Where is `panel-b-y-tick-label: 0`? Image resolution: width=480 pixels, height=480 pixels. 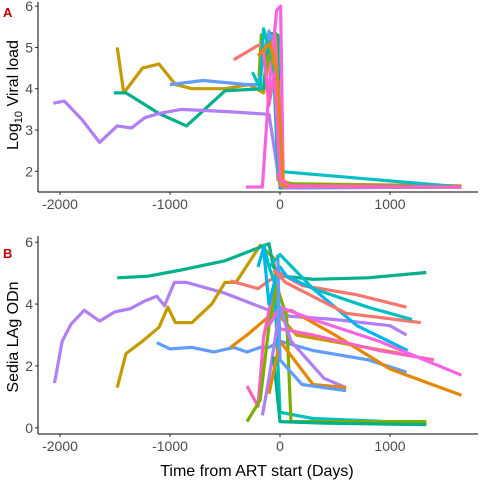
panel-b-y-tick-label: 0 is located at coordinates (29, 428).